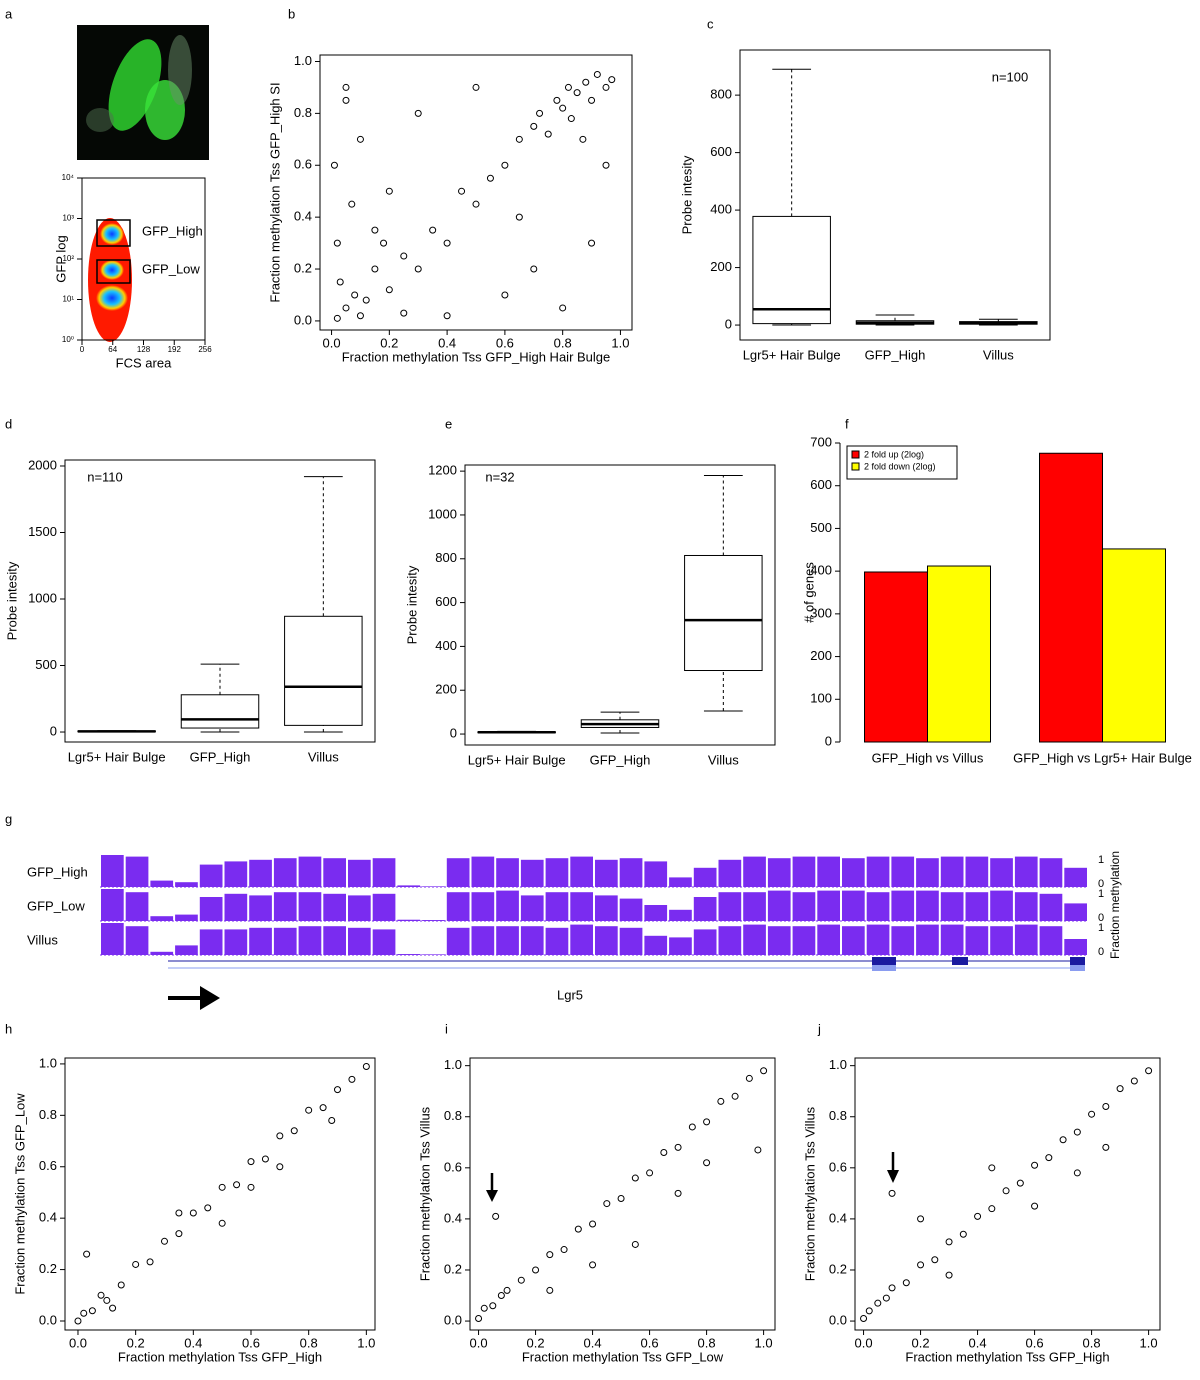 The height and width of the screenshot is (1380, 1200). What do you see at coordinates (442, 470) in the screenshot?
I see `y-tick-label: 1200` at bounding box center [442, 470].